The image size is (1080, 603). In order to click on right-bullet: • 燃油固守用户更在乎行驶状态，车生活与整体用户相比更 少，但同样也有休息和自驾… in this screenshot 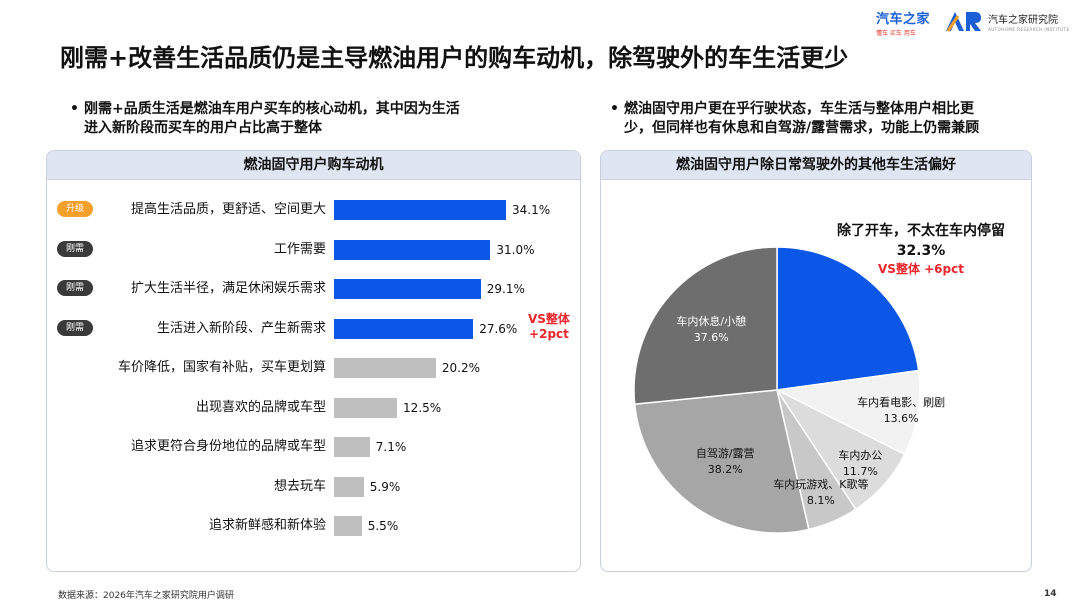, I will do `click(795, 118)`.